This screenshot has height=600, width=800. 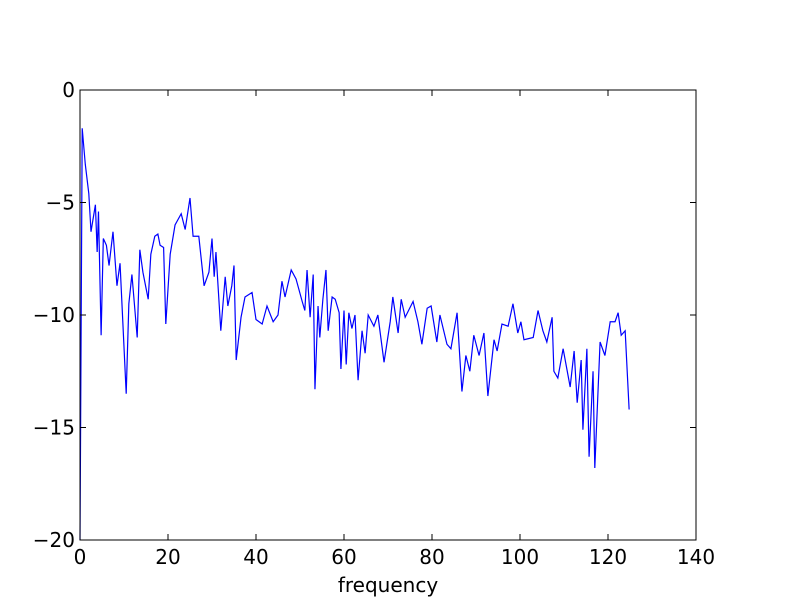 What do you see at coordinates (54, 428) in the screenshot?
I see `y-tick-label: −15` at bounding box center [54, 428].